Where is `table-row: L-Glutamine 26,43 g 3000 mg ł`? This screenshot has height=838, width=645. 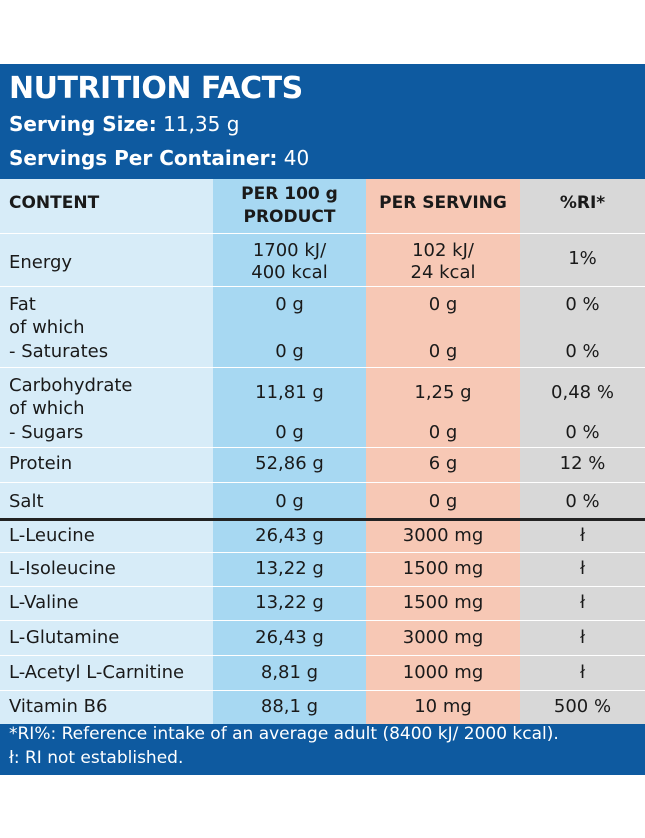
table-row: L-Glutamine 26,43 g 3000 mg ł is located at coordinates (322, 637).